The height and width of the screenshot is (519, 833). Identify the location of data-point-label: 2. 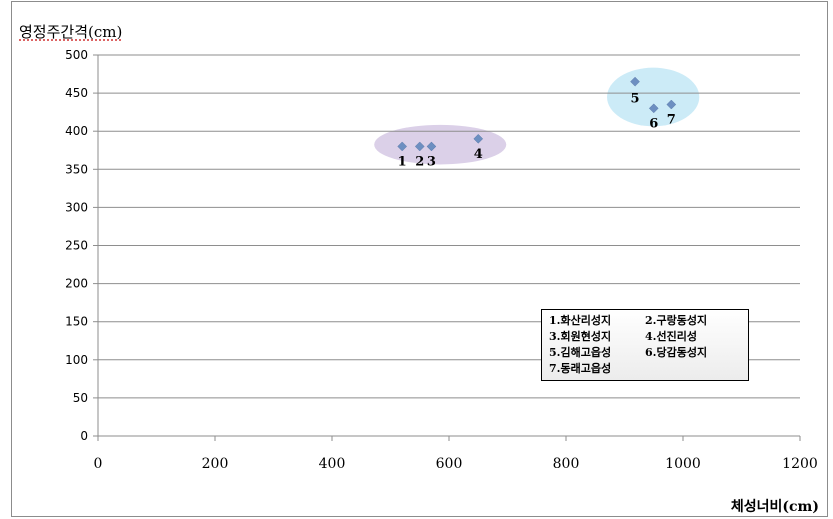
(419, 161).